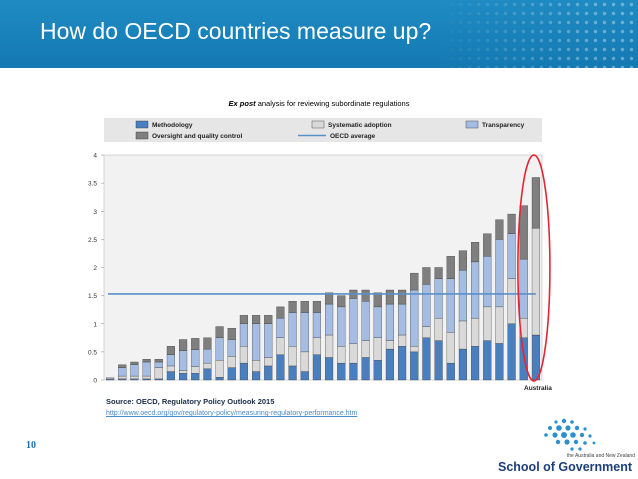 The height and width of the screenshot is (479, 638). What do you see at coordinates (31, 445) in the screenshot?
I see `page-number: 10` at bounding box center [31, 445].